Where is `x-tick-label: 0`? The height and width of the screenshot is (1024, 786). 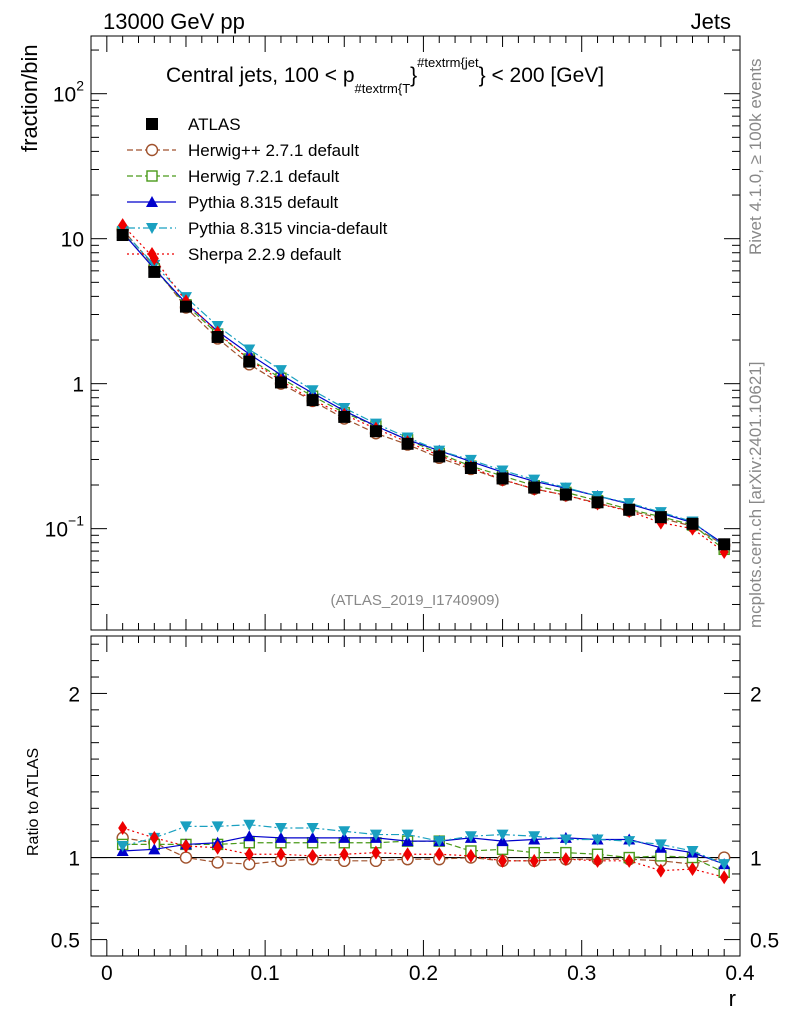 x-tick-label: 0 is located at coordinates (107, 973).